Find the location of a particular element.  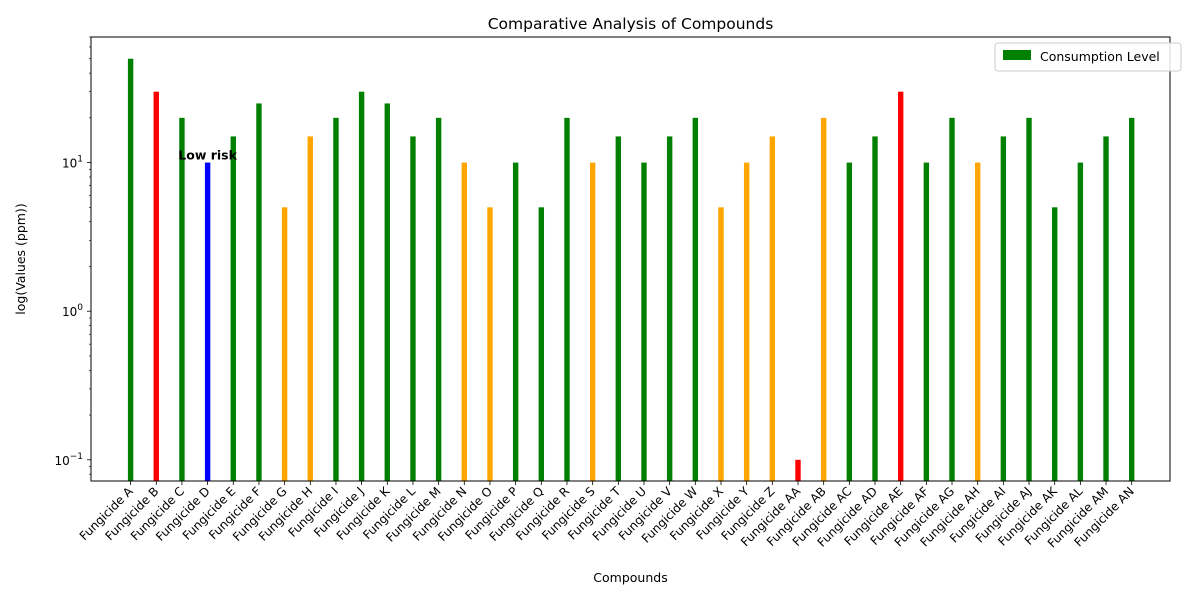

y-axis-label: log(Values (ppm)) is located at coordinates (20, 258).